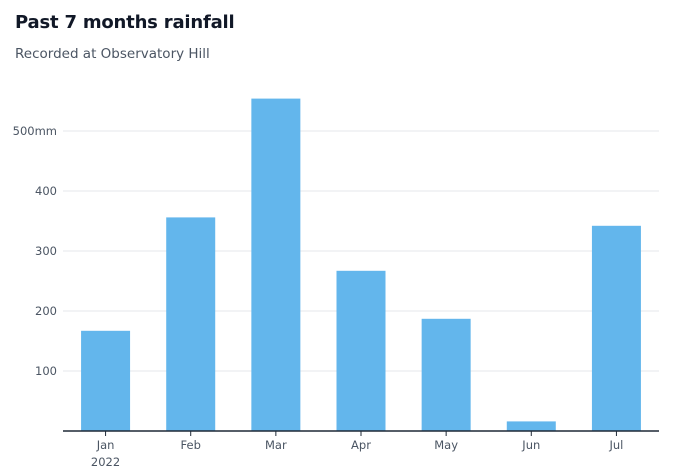 This screenshot has width=680, height=475. I want to click on y-tick-label: 200, so click(46, 311).